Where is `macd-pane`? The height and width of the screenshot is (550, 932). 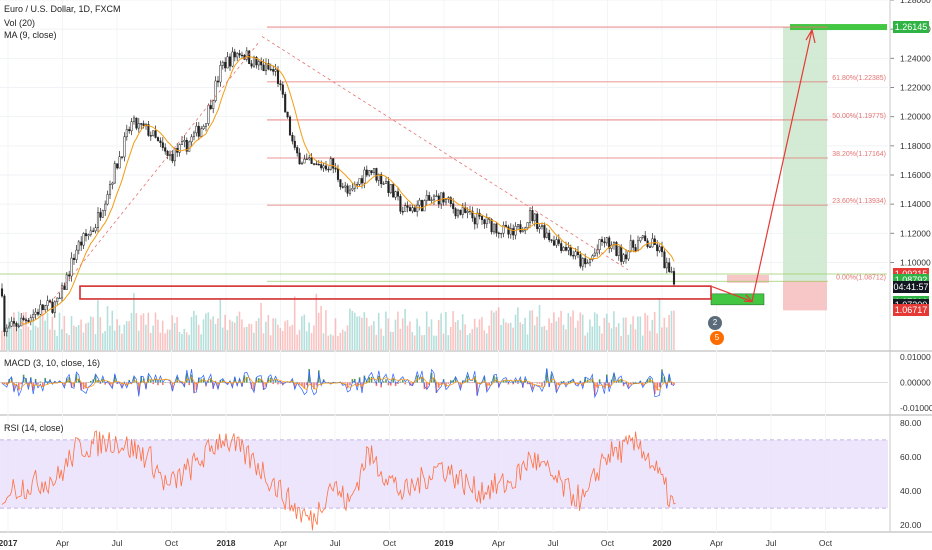
macd-pane is located at coordinates (444, 383).